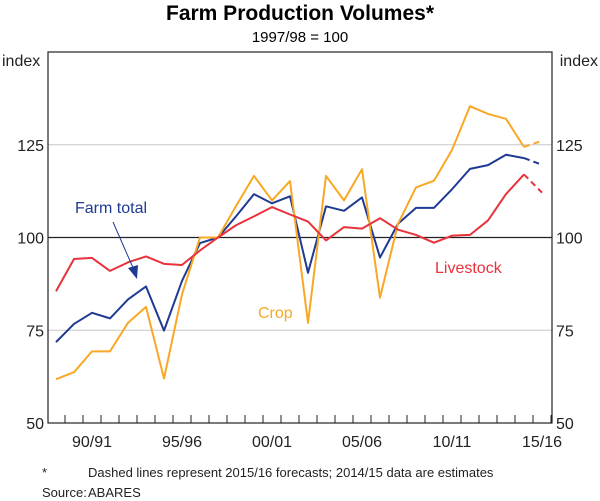 The image size is (600, 501). Describe the element at coordinates (300, 37) in the screenshot. I see `chart-subtitle: 1997/98 = 100` at that location.